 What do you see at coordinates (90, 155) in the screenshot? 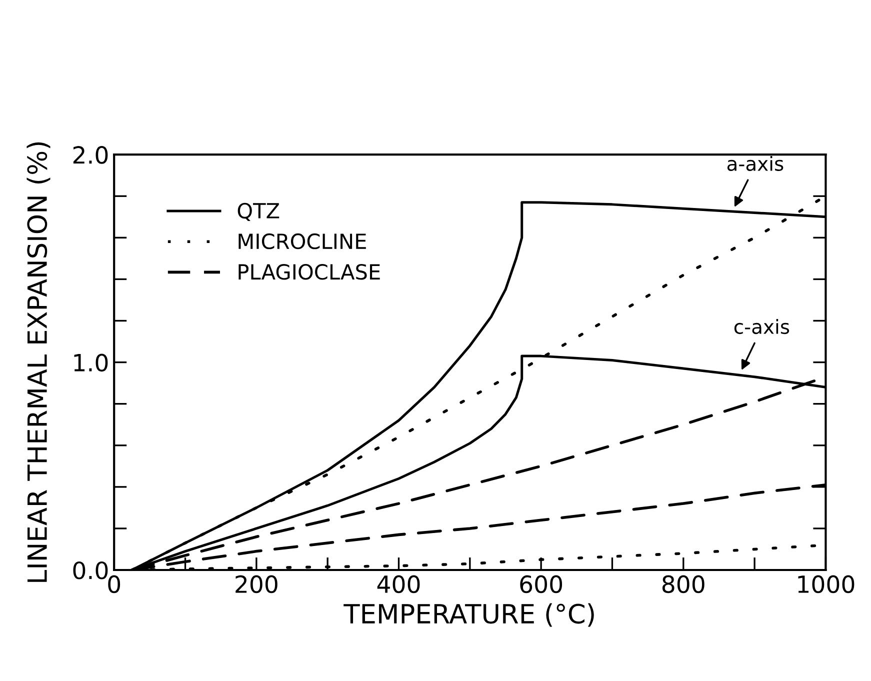
I see `y-tick-label: 2.0` at bounding box center [90, 155].